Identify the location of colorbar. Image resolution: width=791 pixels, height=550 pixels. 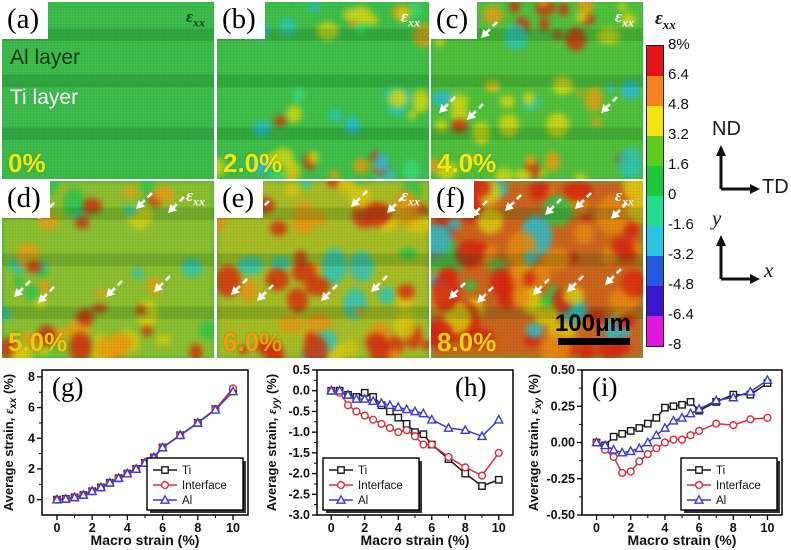
(655, 196).